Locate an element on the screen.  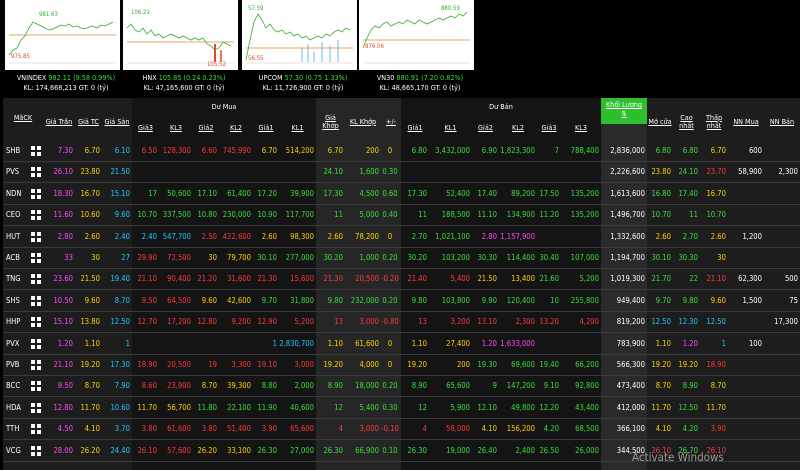
header-b-gia1: Giá1 is located at coordinates (415, 127).